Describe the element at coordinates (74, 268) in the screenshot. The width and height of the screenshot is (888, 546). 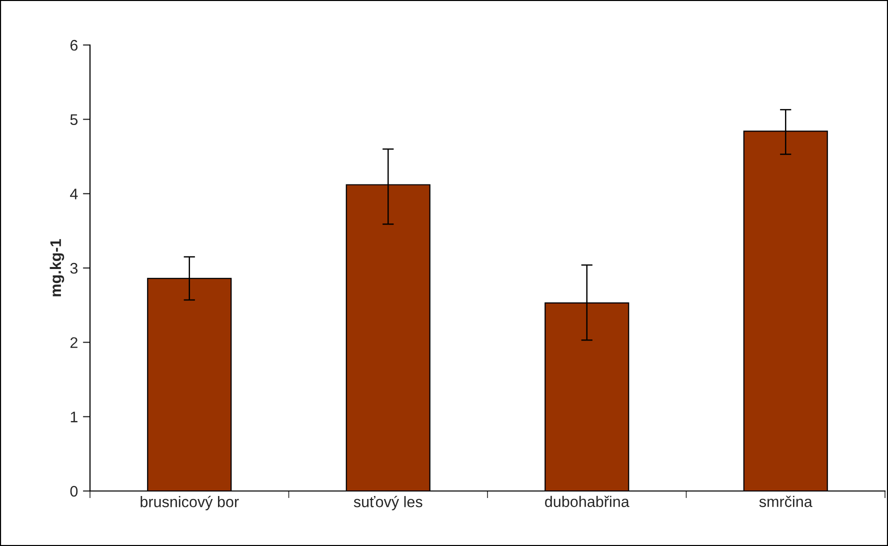
I see `y-tick-label: 3` at that location.